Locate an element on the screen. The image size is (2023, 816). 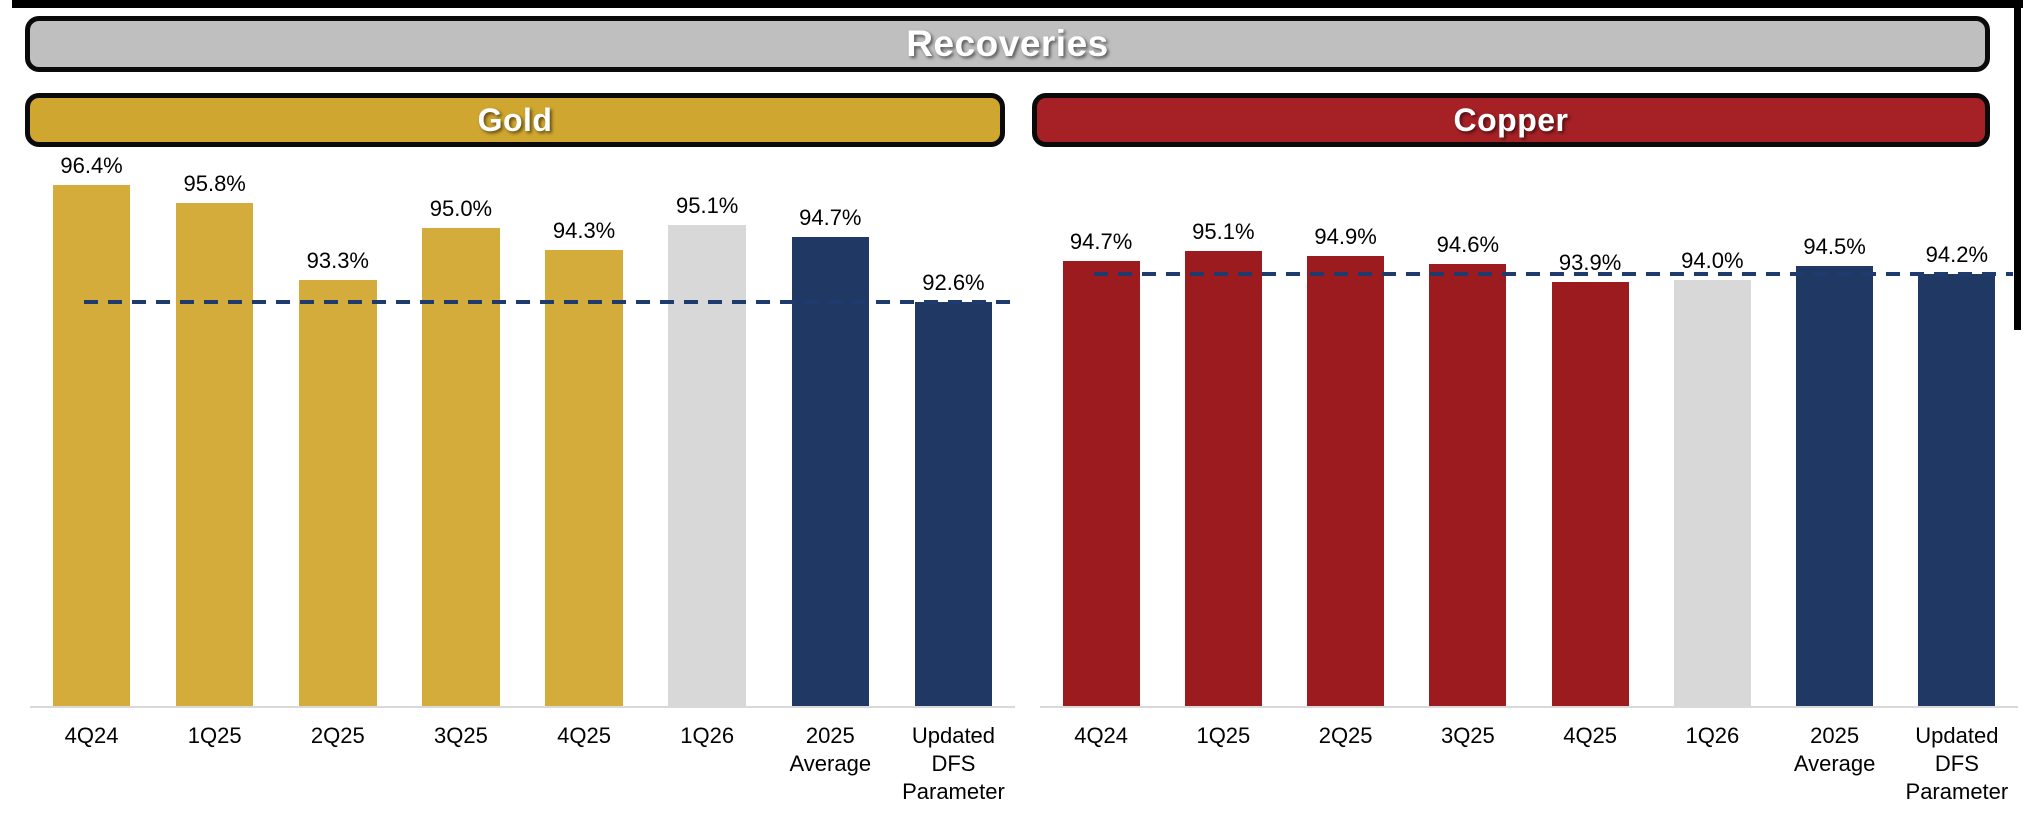
bar-column: 93.3% is located at coordinates (337, 413).